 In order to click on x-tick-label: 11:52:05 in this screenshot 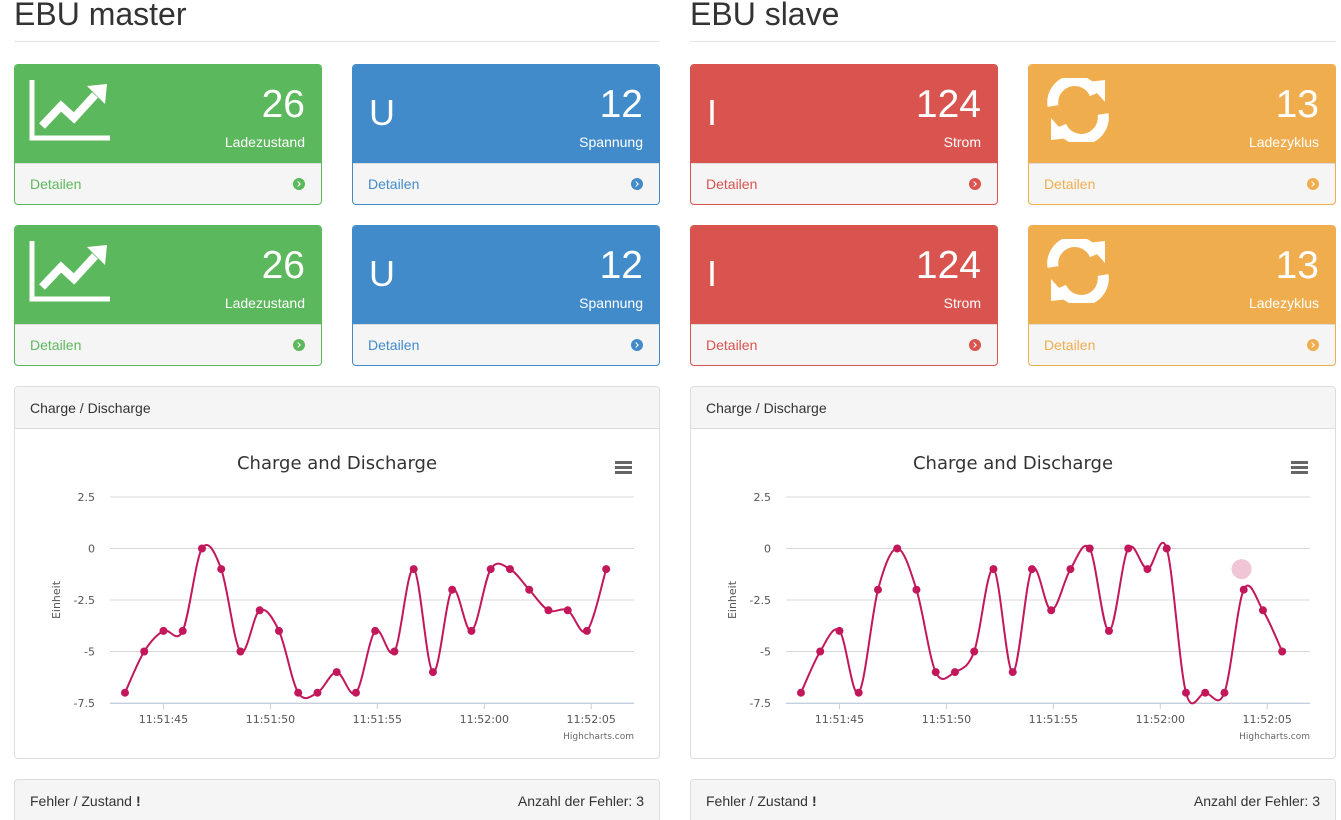, I will do `click(1267, 719)`.